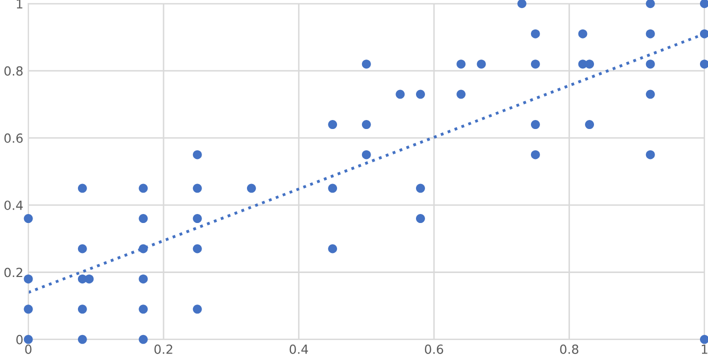 The width and height of the screenshot is (708, 363). Describe the element at coordinates (163, 349) in the screenshot. I see `x-tick-label: 0.2` at that location.